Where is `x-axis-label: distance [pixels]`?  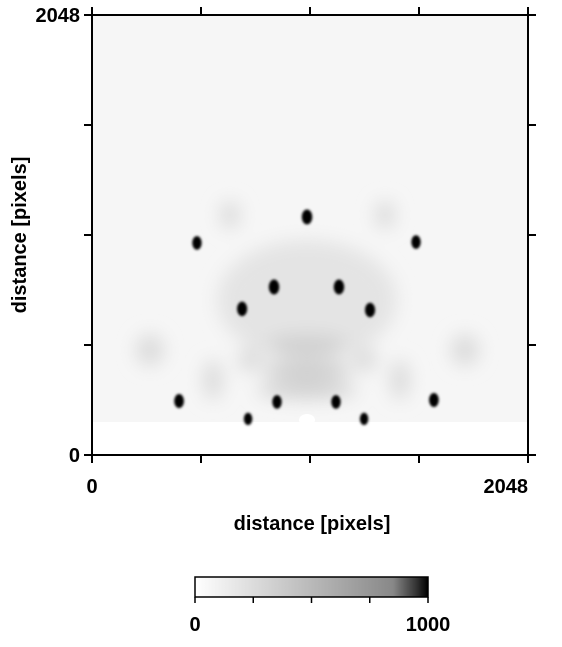
x-axis-label: distance [pixels] is located at coordinates (312, 524).